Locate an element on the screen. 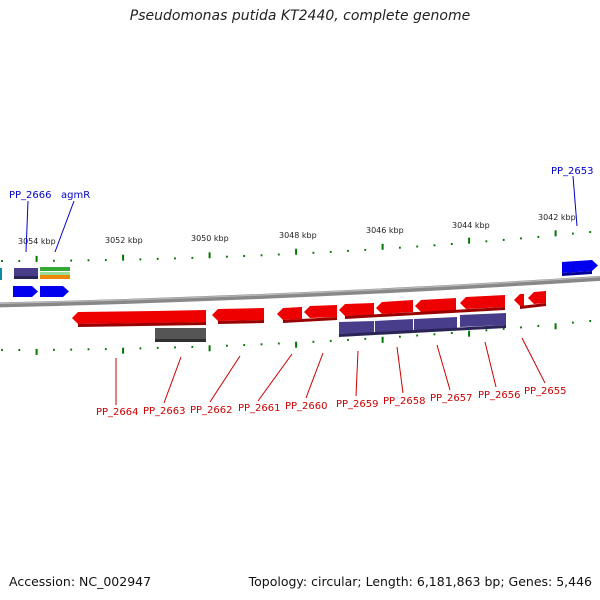 The width and height of the screenshot is (600, 600). upper-ruler is located at coordinates (296, 246).